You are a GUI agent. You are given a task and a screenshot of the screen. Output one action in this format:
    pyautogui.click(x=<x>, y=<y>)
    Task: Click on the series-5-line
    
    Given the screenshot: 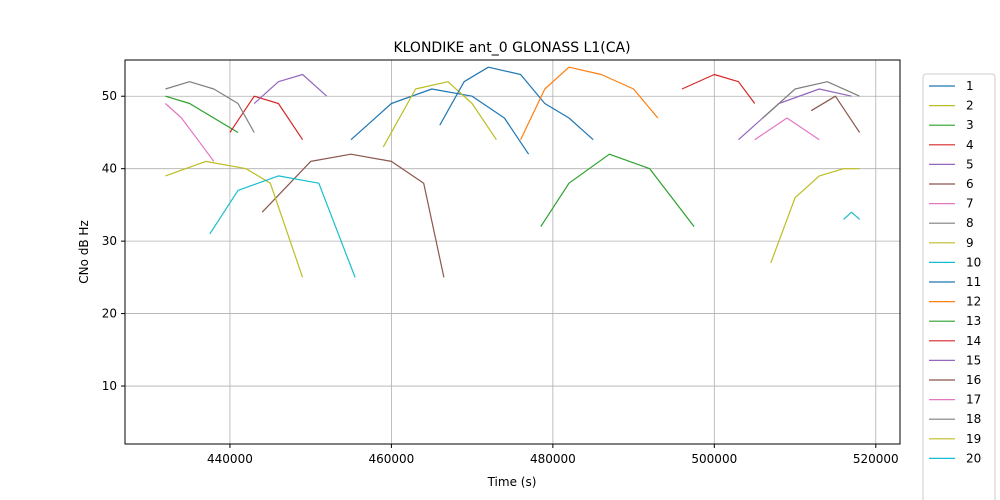 What is the action you would take?
    pyautogui.click(x=290, y=88)
    